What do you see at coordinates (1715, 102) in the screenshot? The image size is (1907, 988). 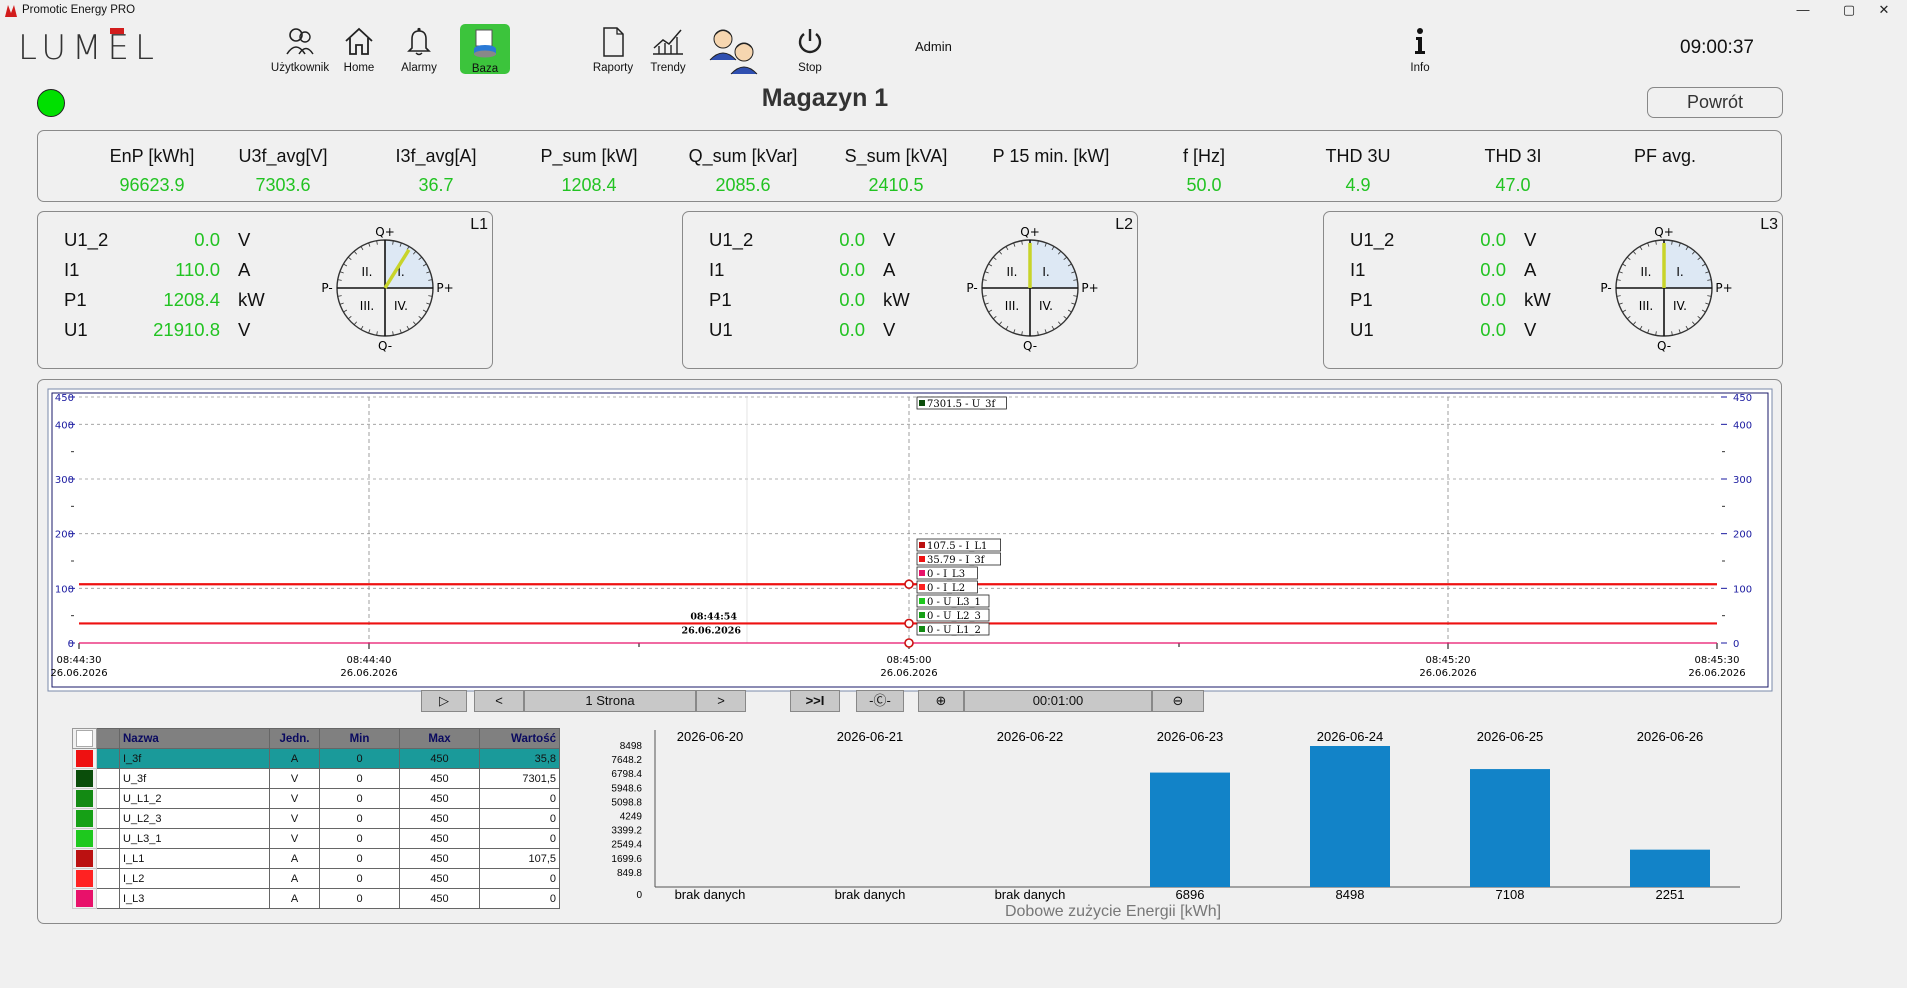 I see `back-button: Powrót` at bounding box center [1715, 102].